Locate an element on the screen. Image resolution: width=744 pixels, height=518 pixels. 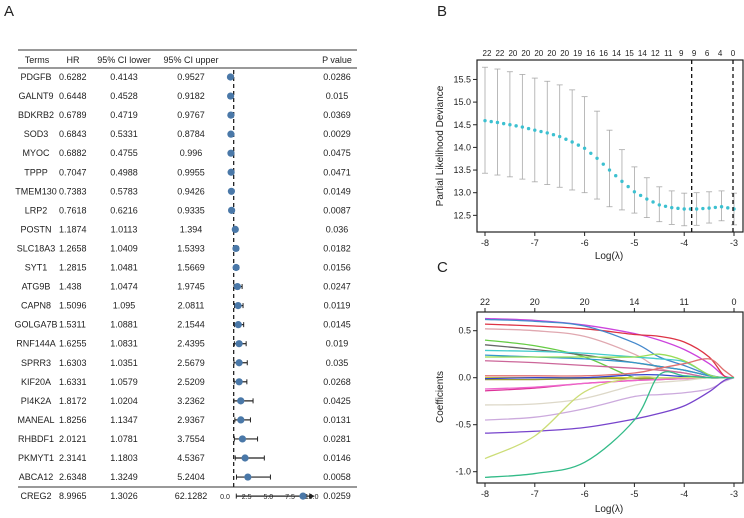
ci-upper-cell: 3.7554 is located at coordinates (191, 439).